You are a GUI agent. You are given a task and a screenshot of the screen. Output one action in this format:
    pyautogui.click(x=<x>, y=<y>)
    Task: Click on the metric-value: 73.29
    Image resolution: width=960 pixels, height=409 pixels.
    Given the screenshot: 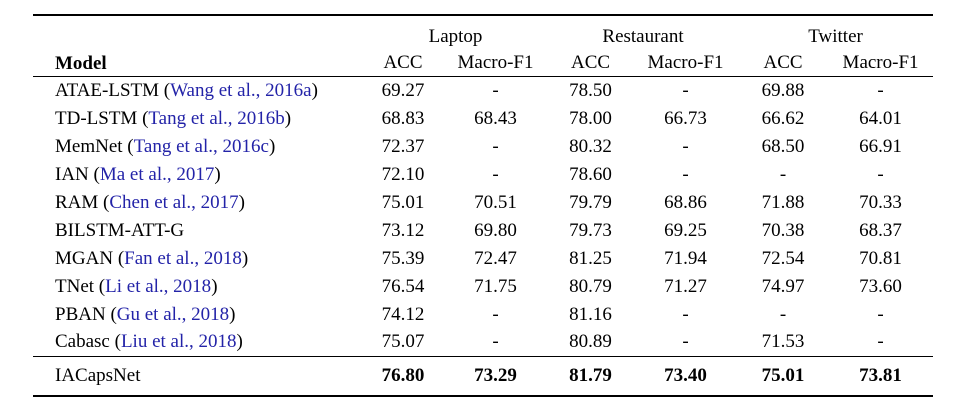 What is the action you would take?
    pyautogui.click(x=495, y=375)
    